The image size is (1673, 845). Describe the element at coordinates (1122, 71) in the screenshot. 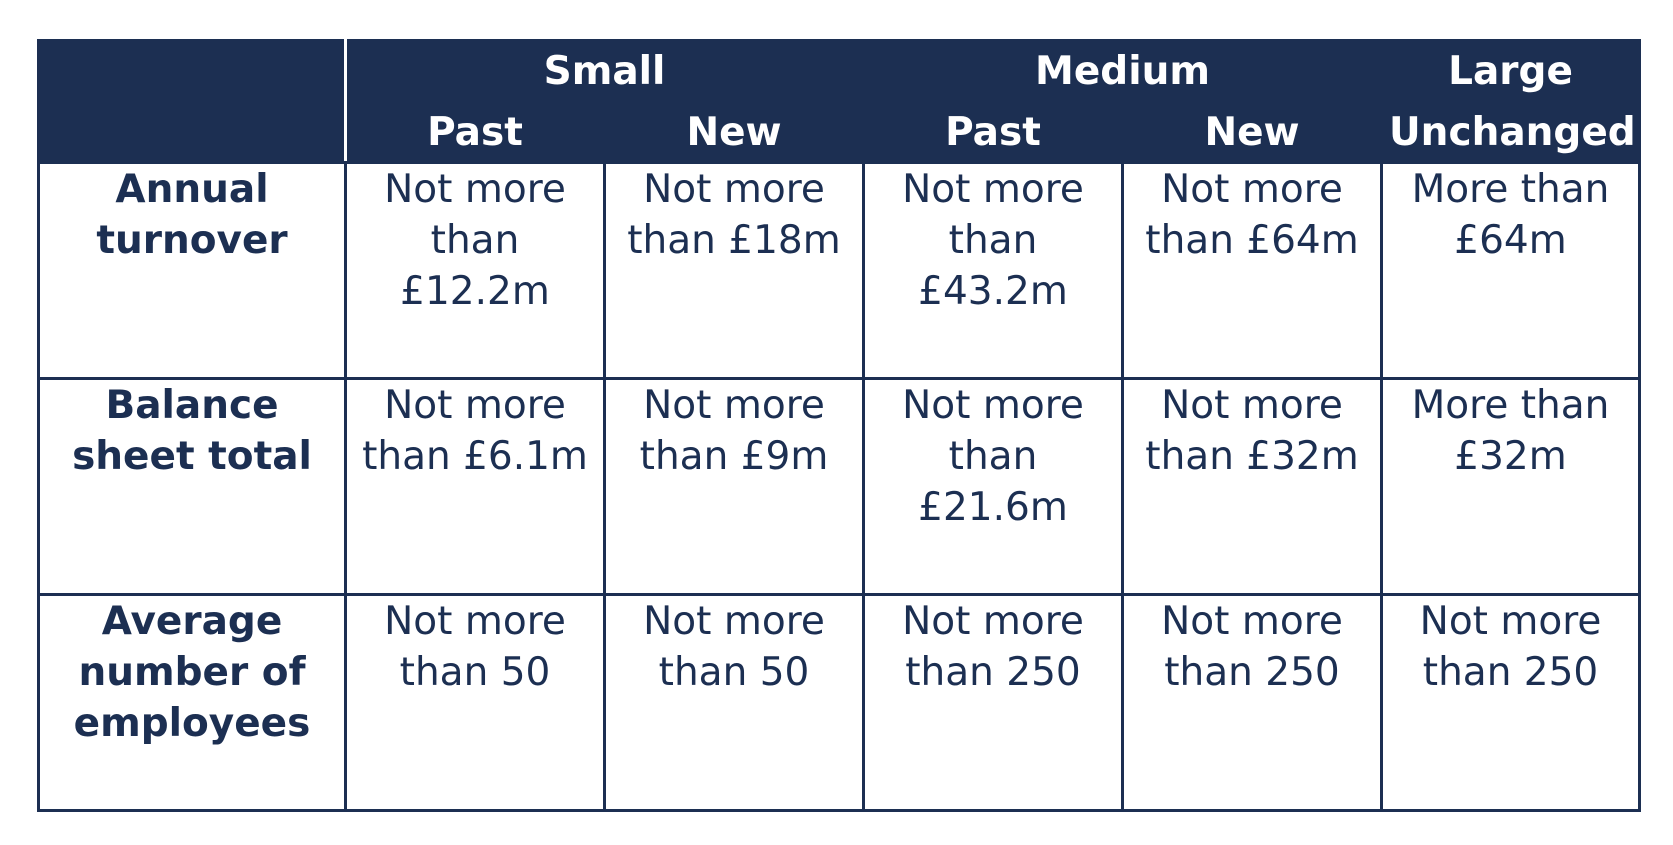

I see `group-header-medium: Medium` at that location.